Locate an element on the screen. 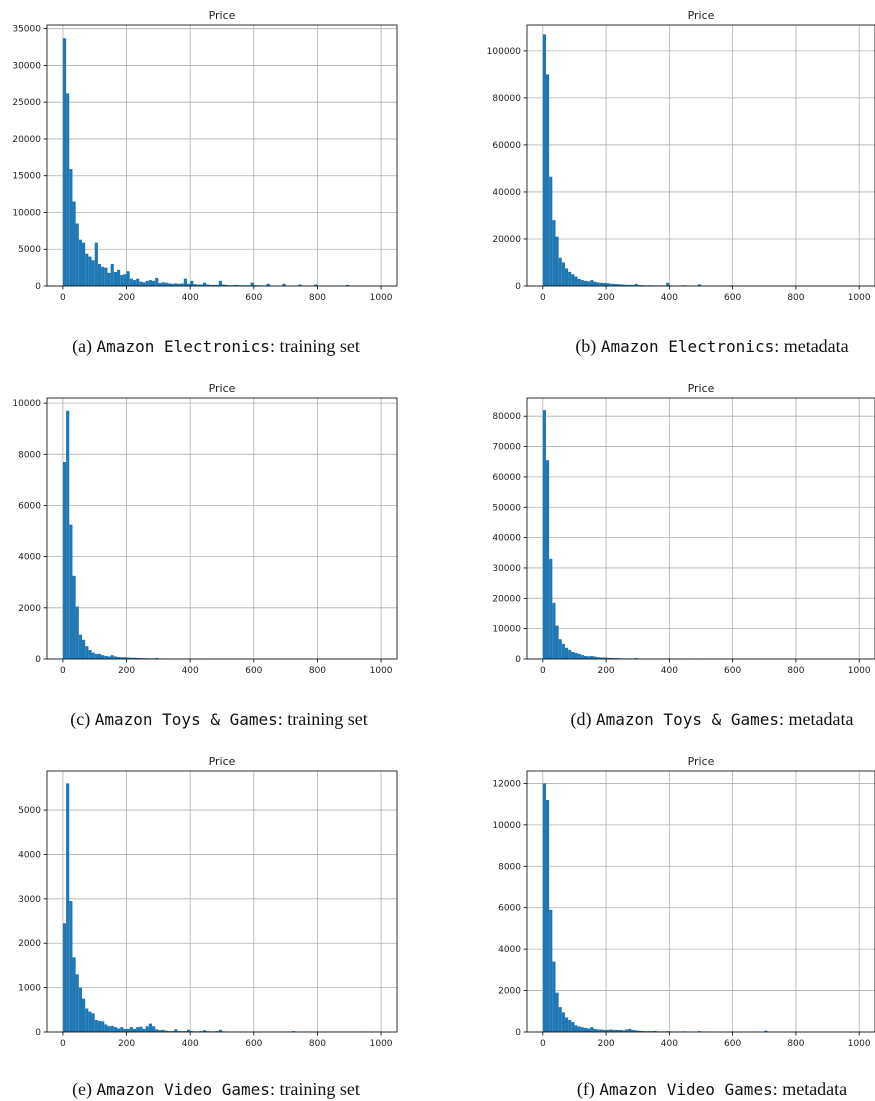  x-tick-label: 600 is located at coordinates (732, 298).